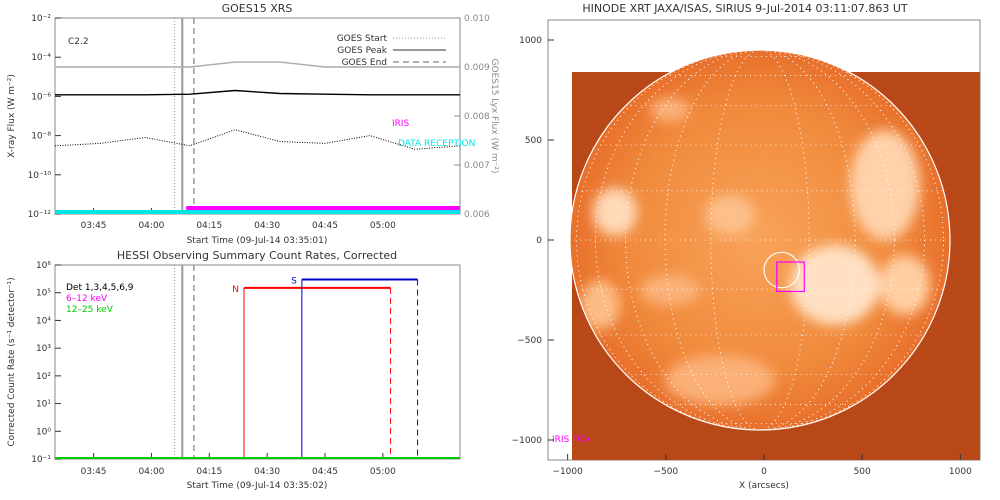  I want to click on goes-y2label: GOES15 Lyx Flux (W m⁻²), so click(494, 116).